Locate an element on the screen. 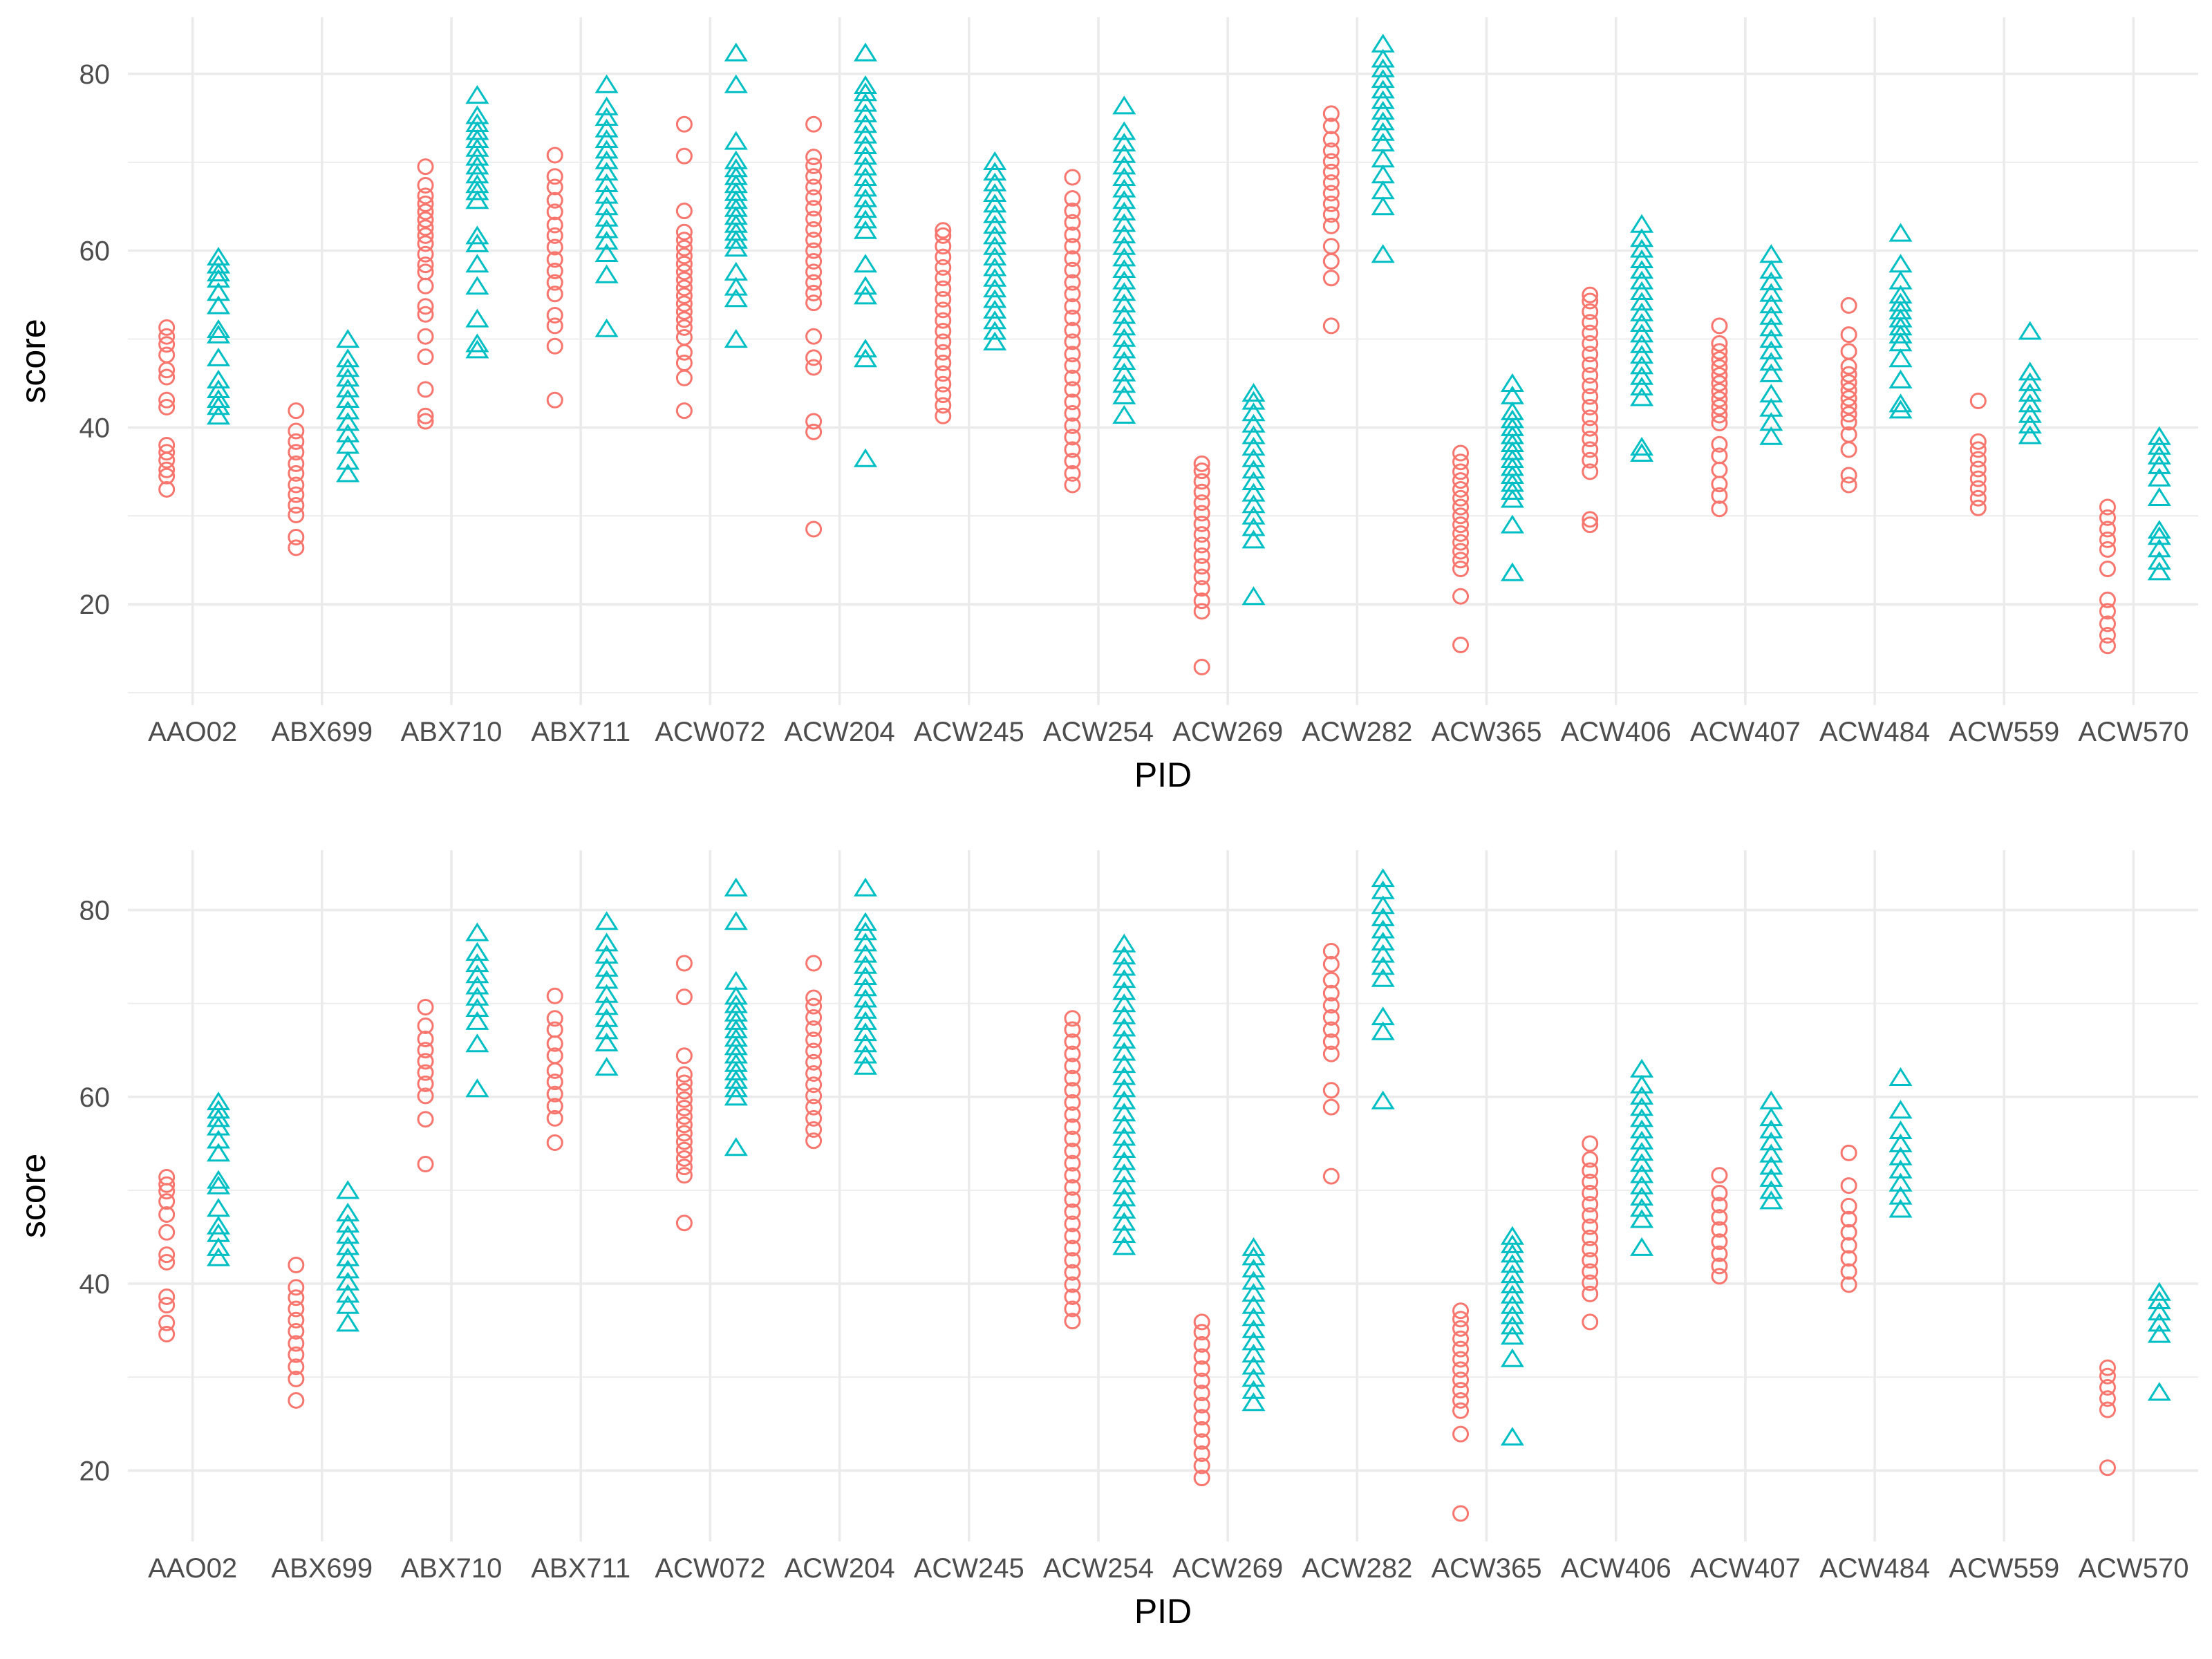 The image size is (2212, 1659). y-tick-label: 60 is located at coordinates (95, 252).